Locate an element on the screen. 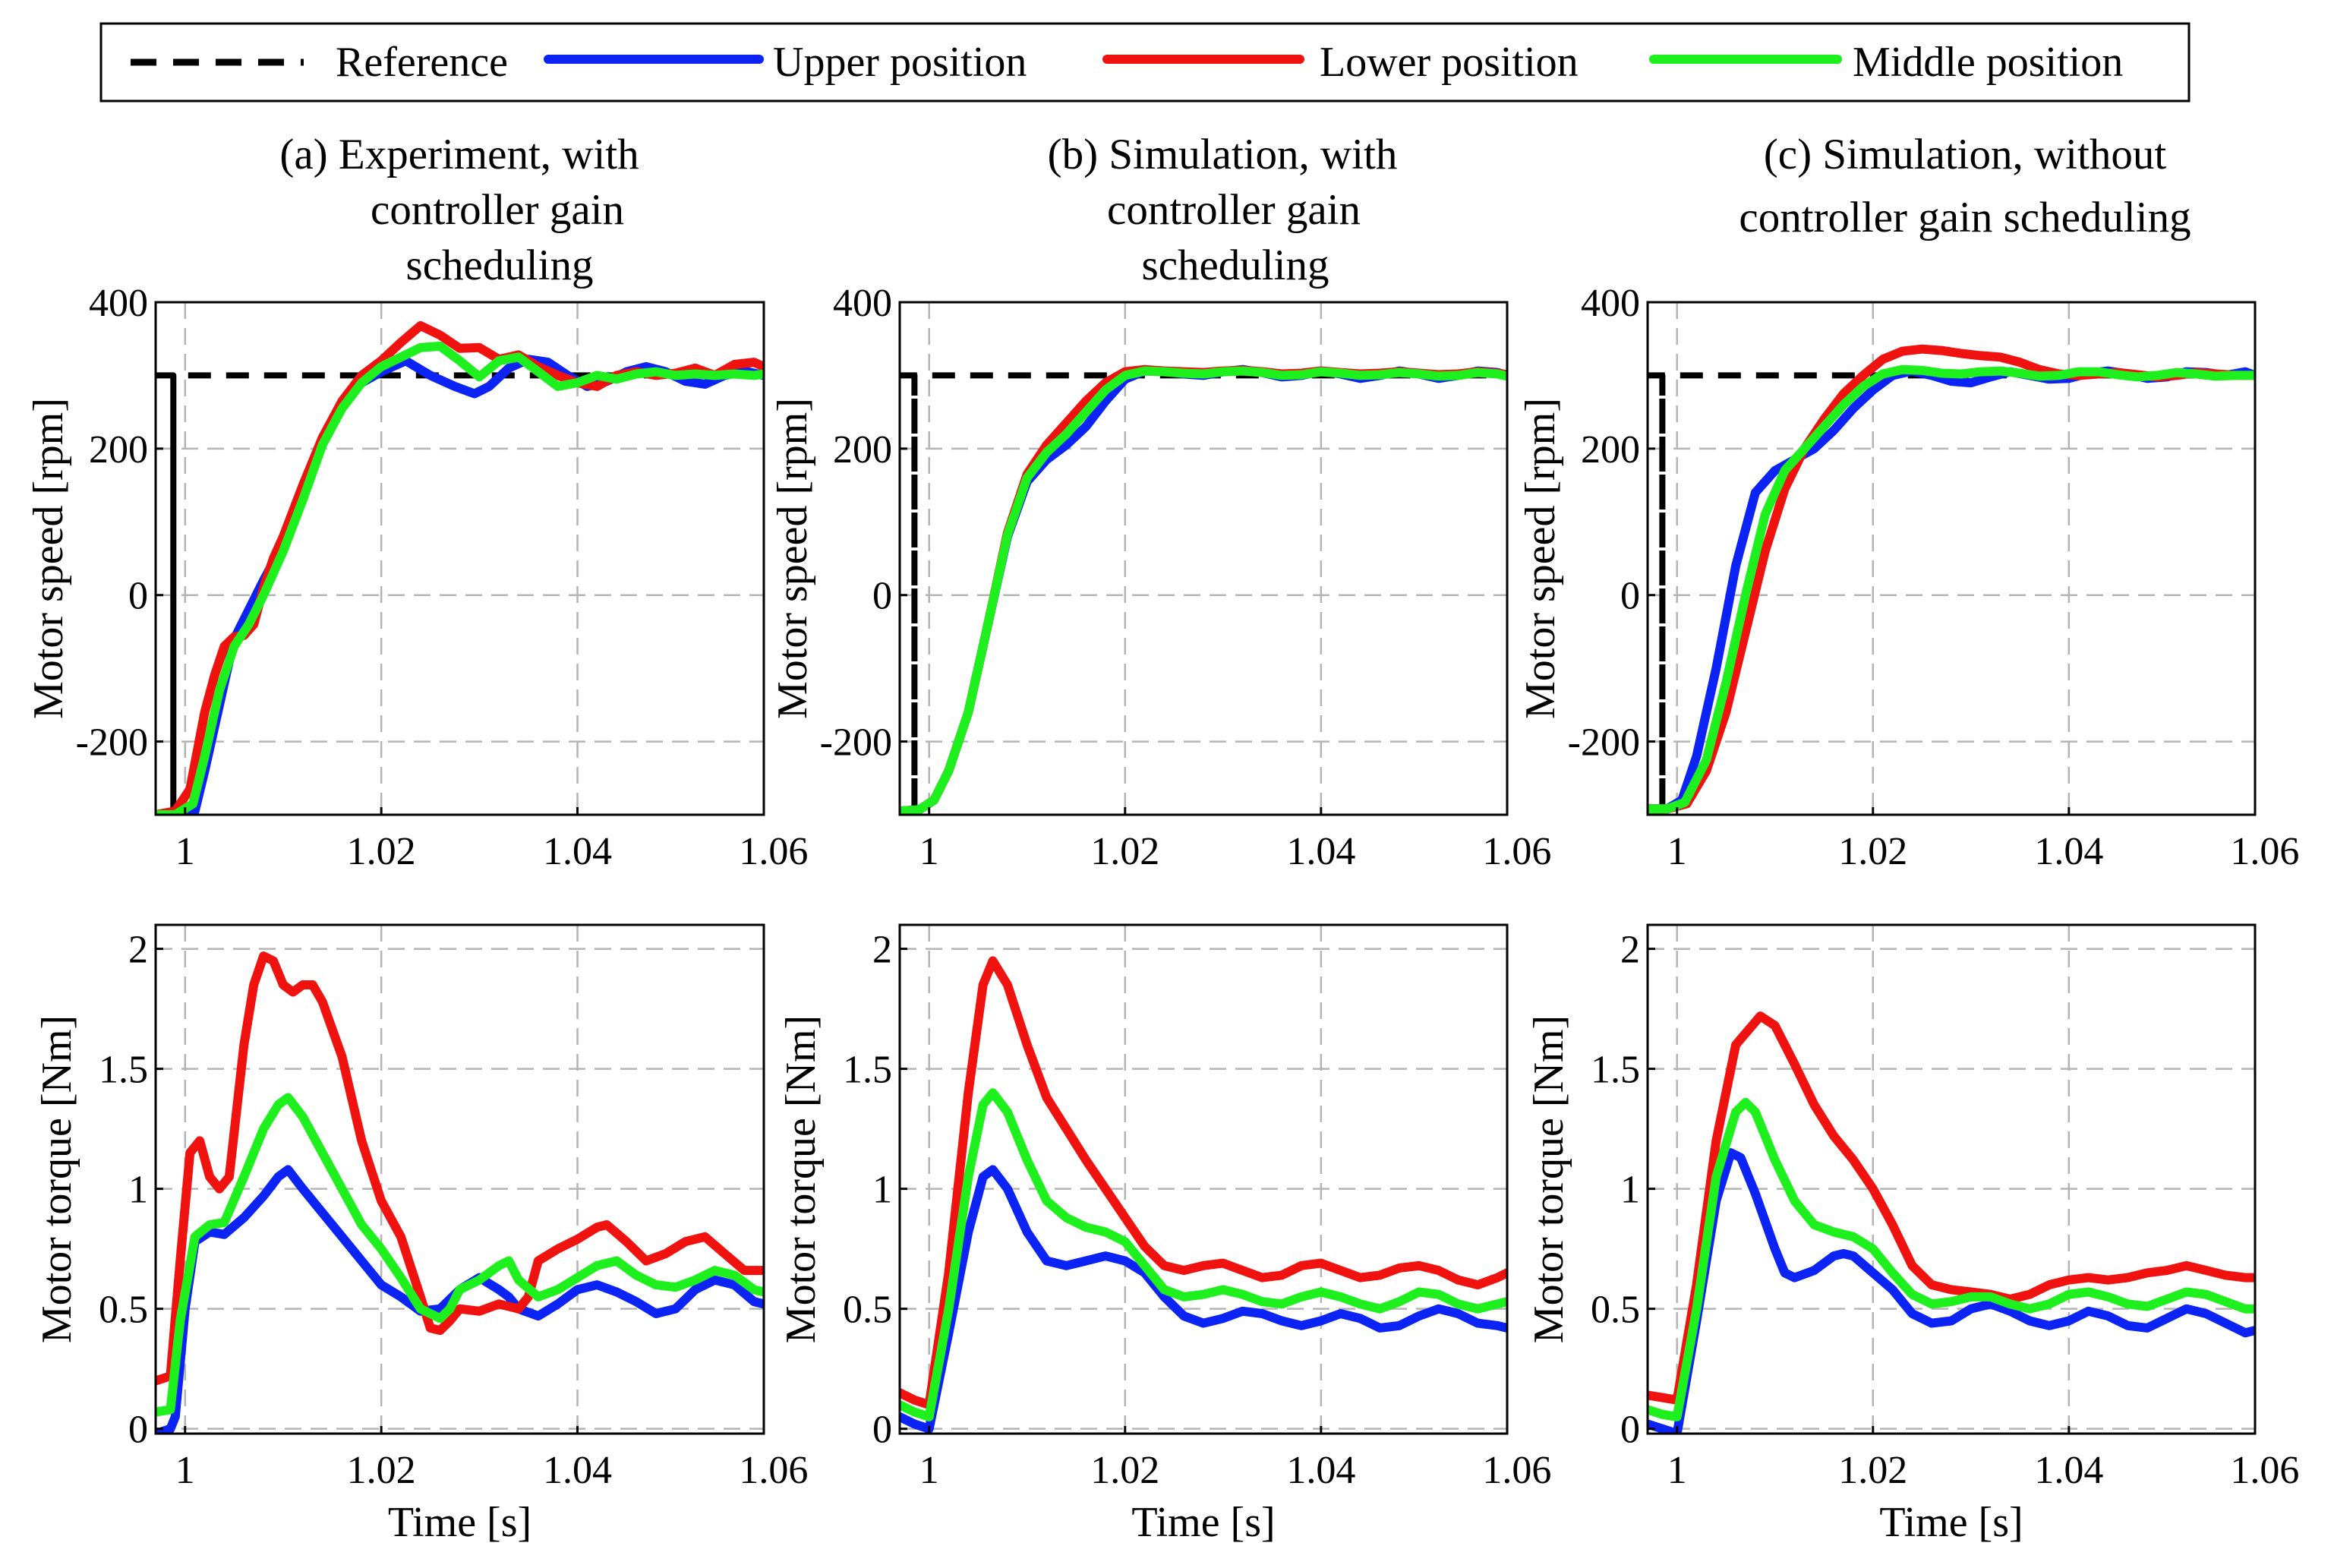  title-a-line-3: scheduling is located at coordinates (500, 265).